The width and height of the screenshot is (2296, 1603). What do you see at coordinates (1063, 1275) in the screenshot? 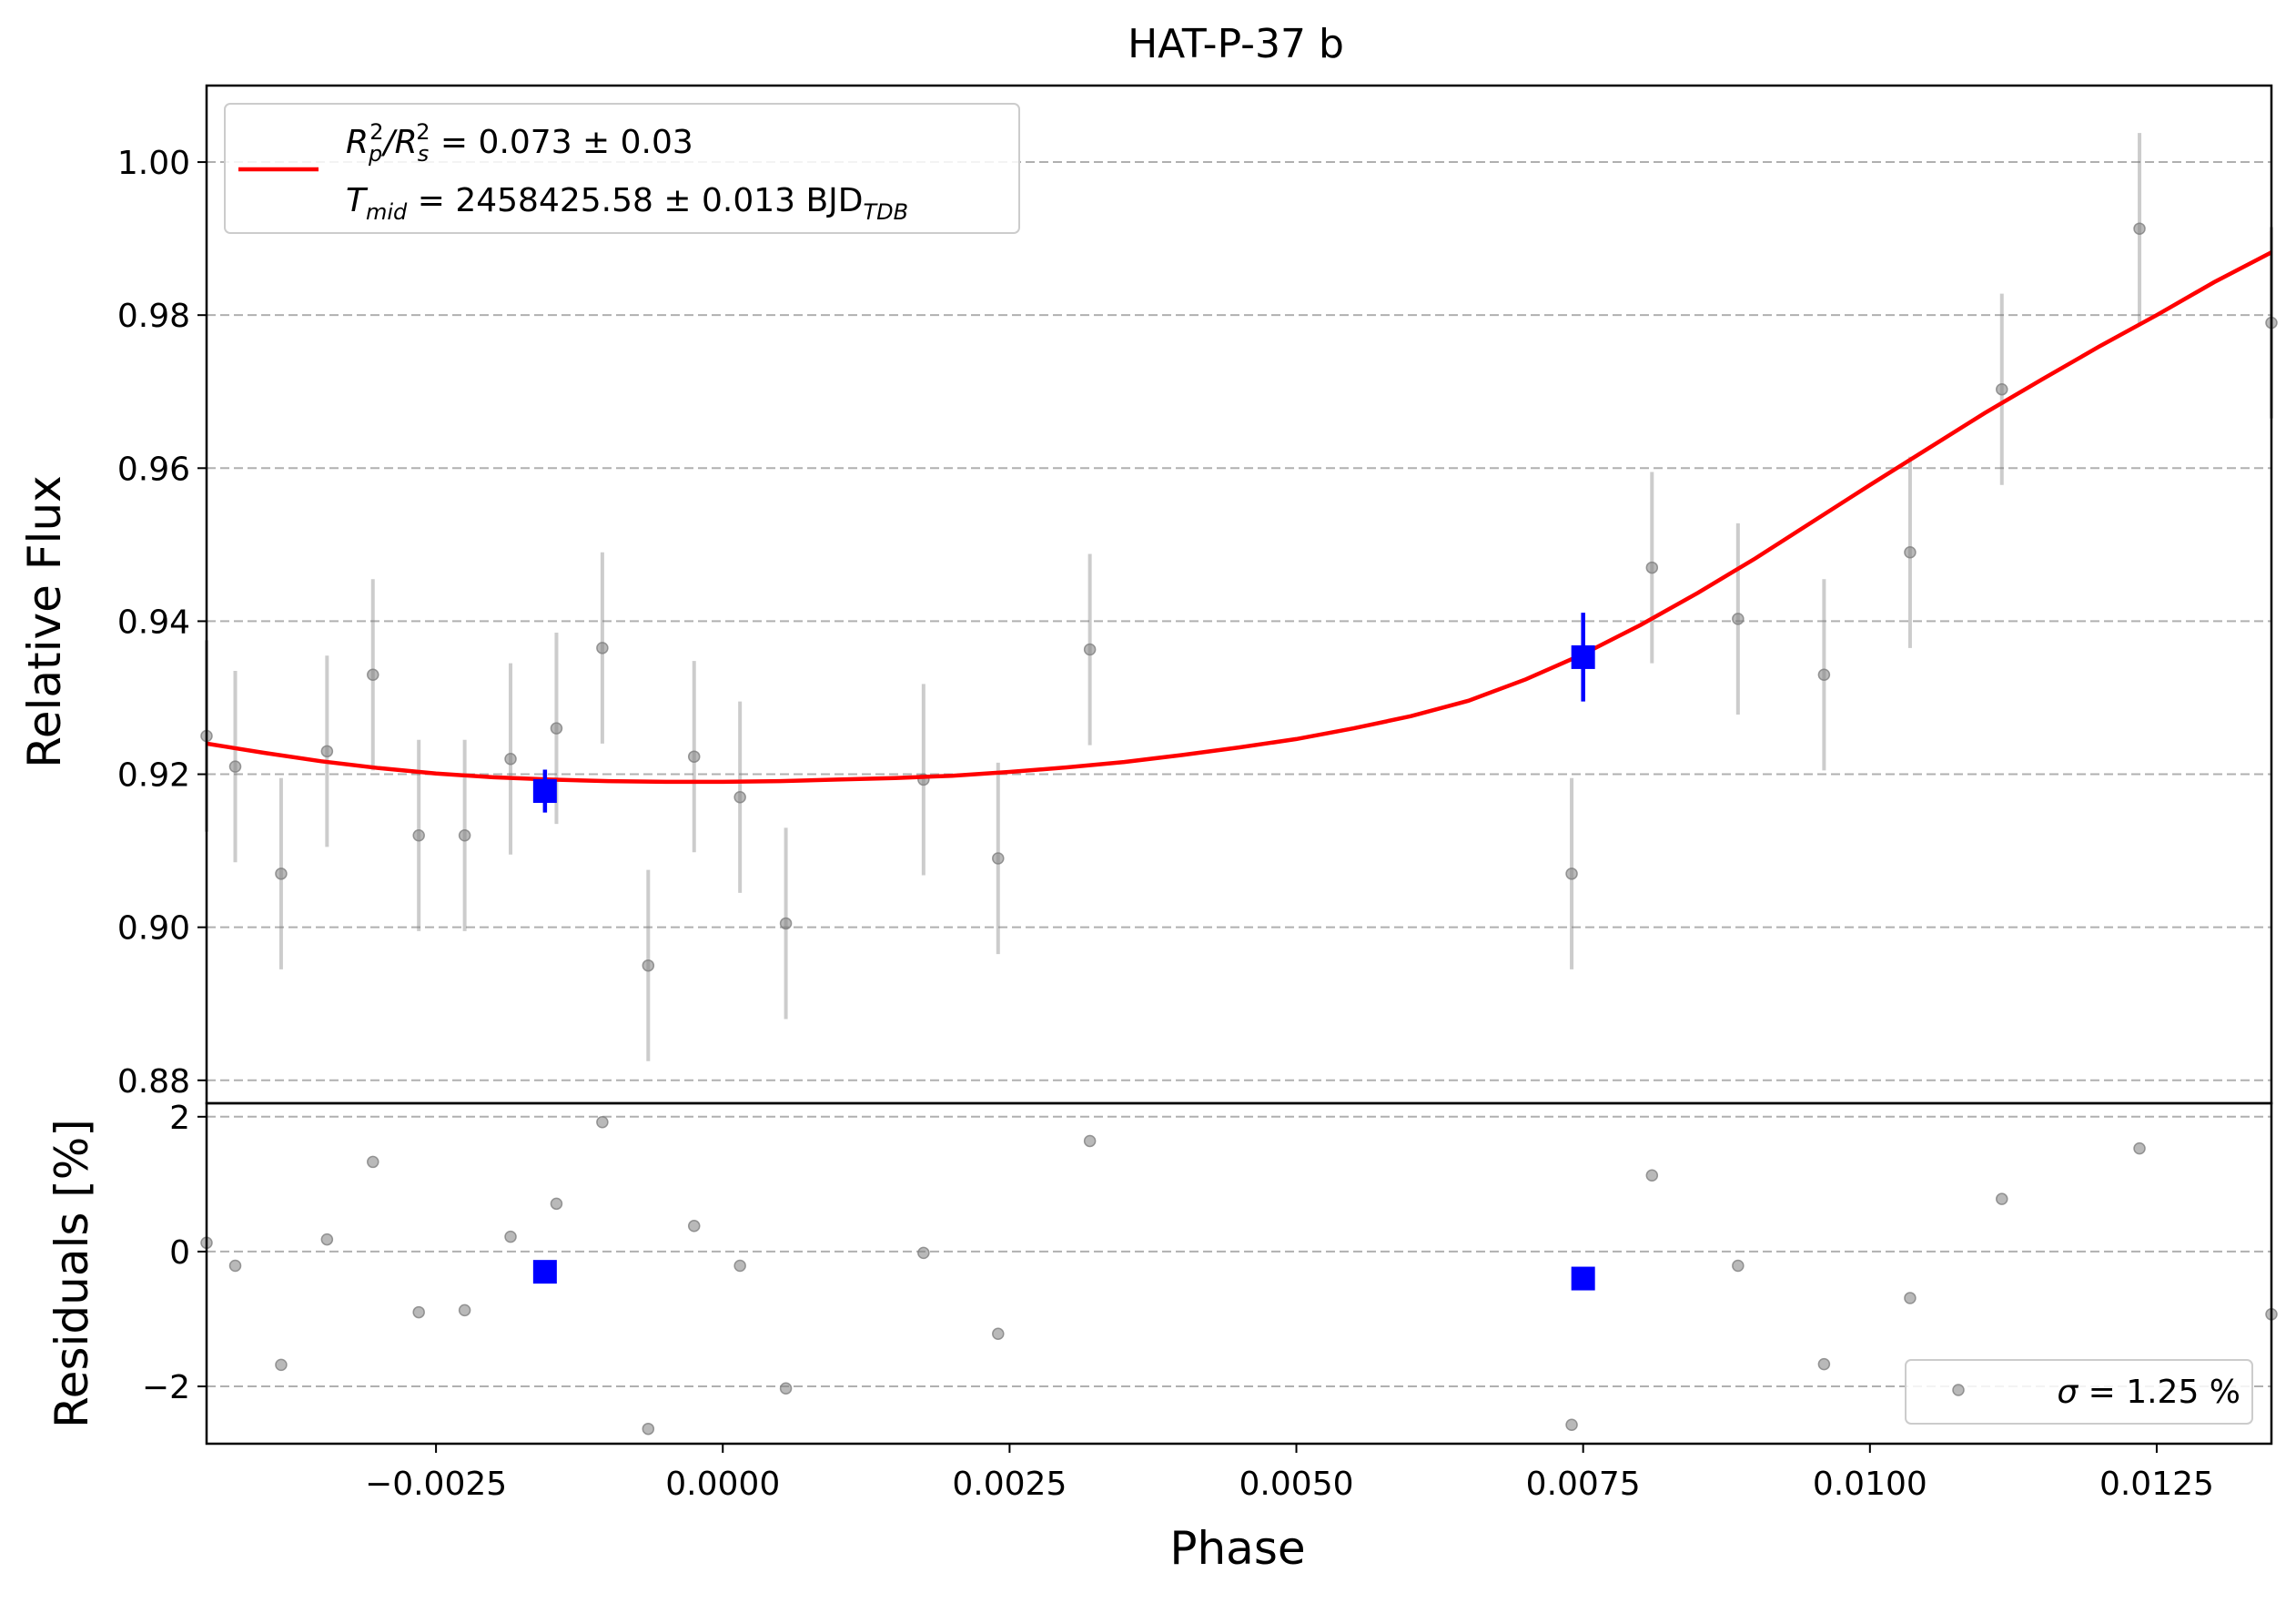
I see `bottom-binned-points` at bounding box center [1063, 1275].